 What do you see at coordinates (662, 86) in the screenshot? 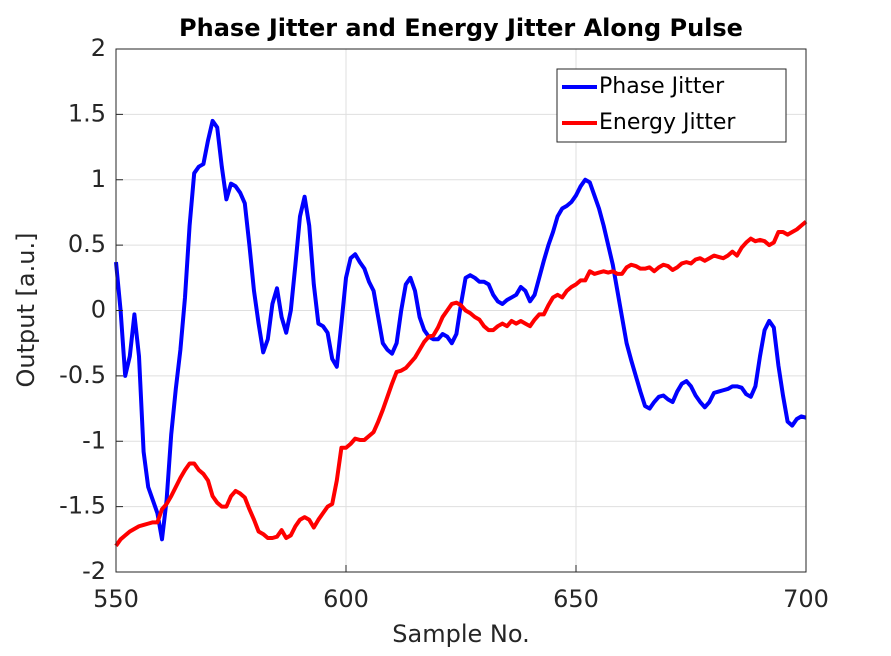
I see `legend-label: Phase Jitter` at bounding box center [662, 86].